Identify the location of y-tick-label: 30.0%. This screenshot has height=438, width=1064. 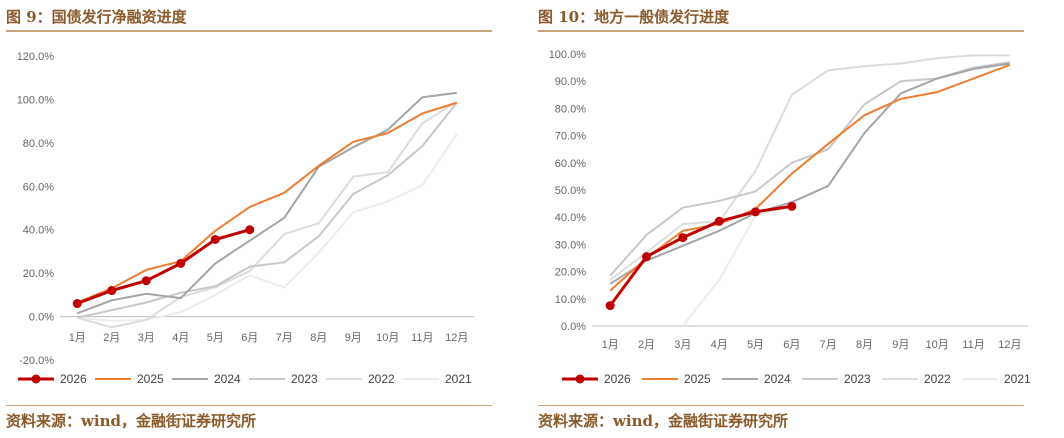
(570, 245).